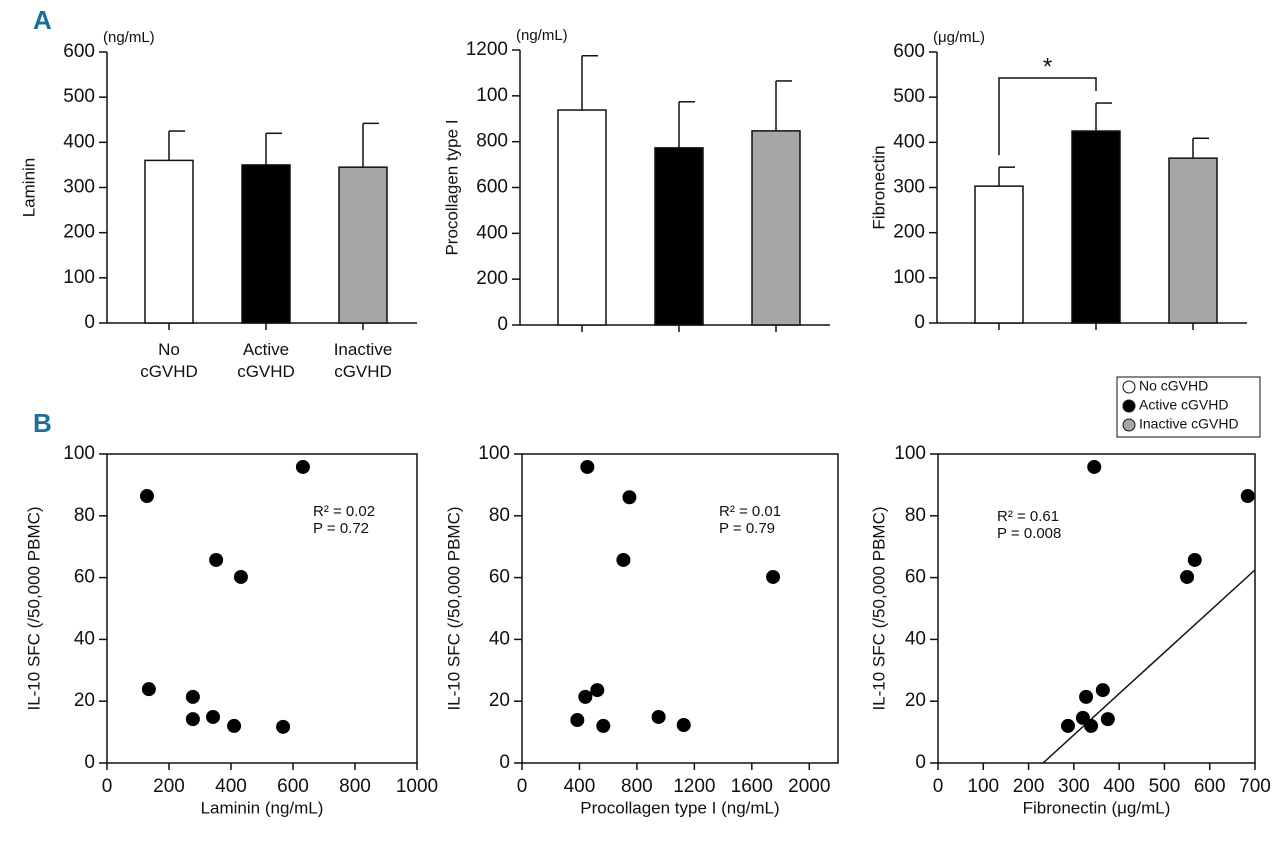 This screenshot has width=1280, height=844. I want to click on legend-box, so click(1188, 407).